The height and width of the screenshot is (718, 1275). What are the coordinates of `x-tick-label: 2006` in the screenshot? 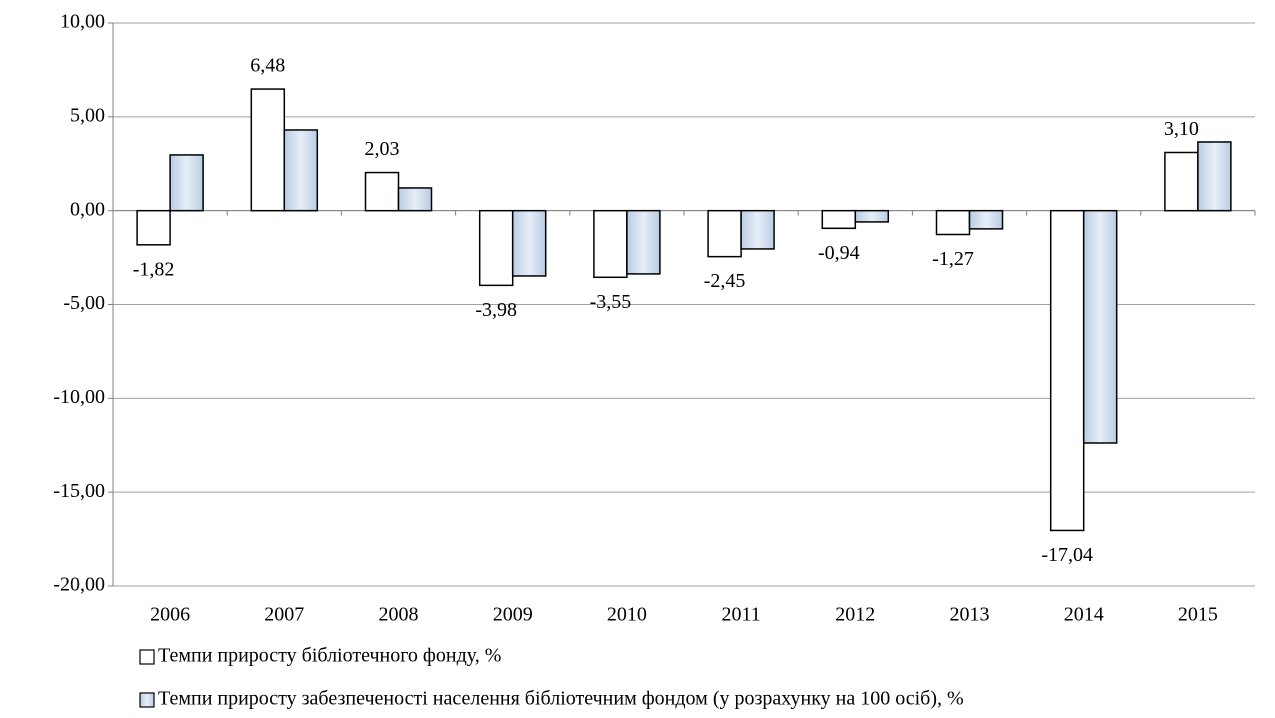 It's located at (170, 615).